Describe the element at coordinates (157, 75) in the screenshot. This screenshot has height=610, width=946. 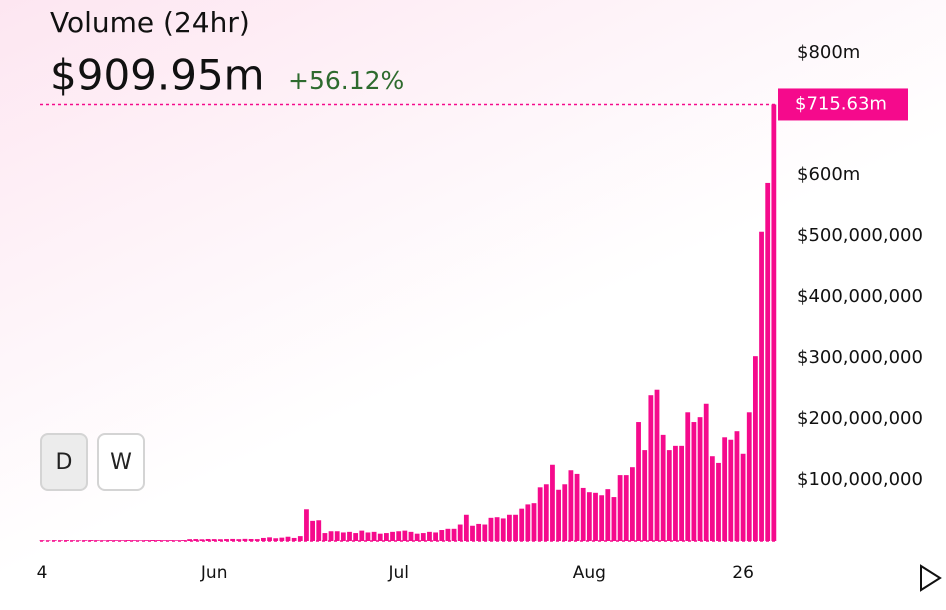
I see `total-value: $909.95m` at that location.